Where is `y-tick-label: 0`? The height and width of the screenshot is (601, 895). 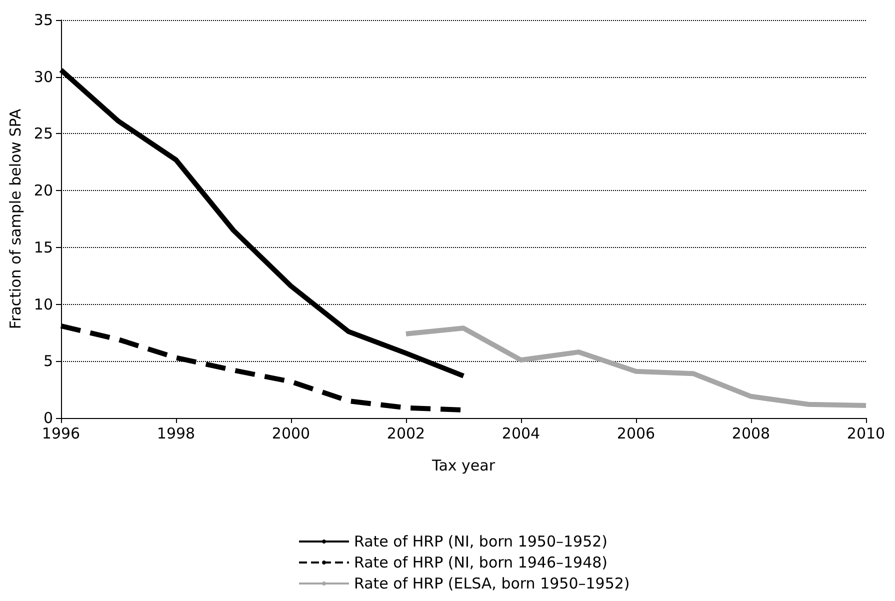 y-tick-label: 0 is located at coordinates (48, 418).